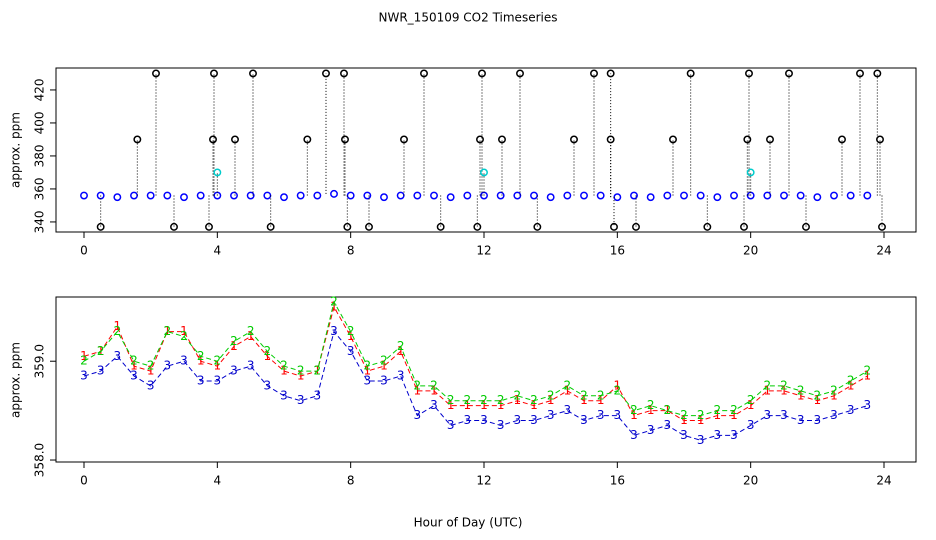 The height and width of the screenshot is (540, 936). I want to click on y-tick-label: 360, so click(40, 188).